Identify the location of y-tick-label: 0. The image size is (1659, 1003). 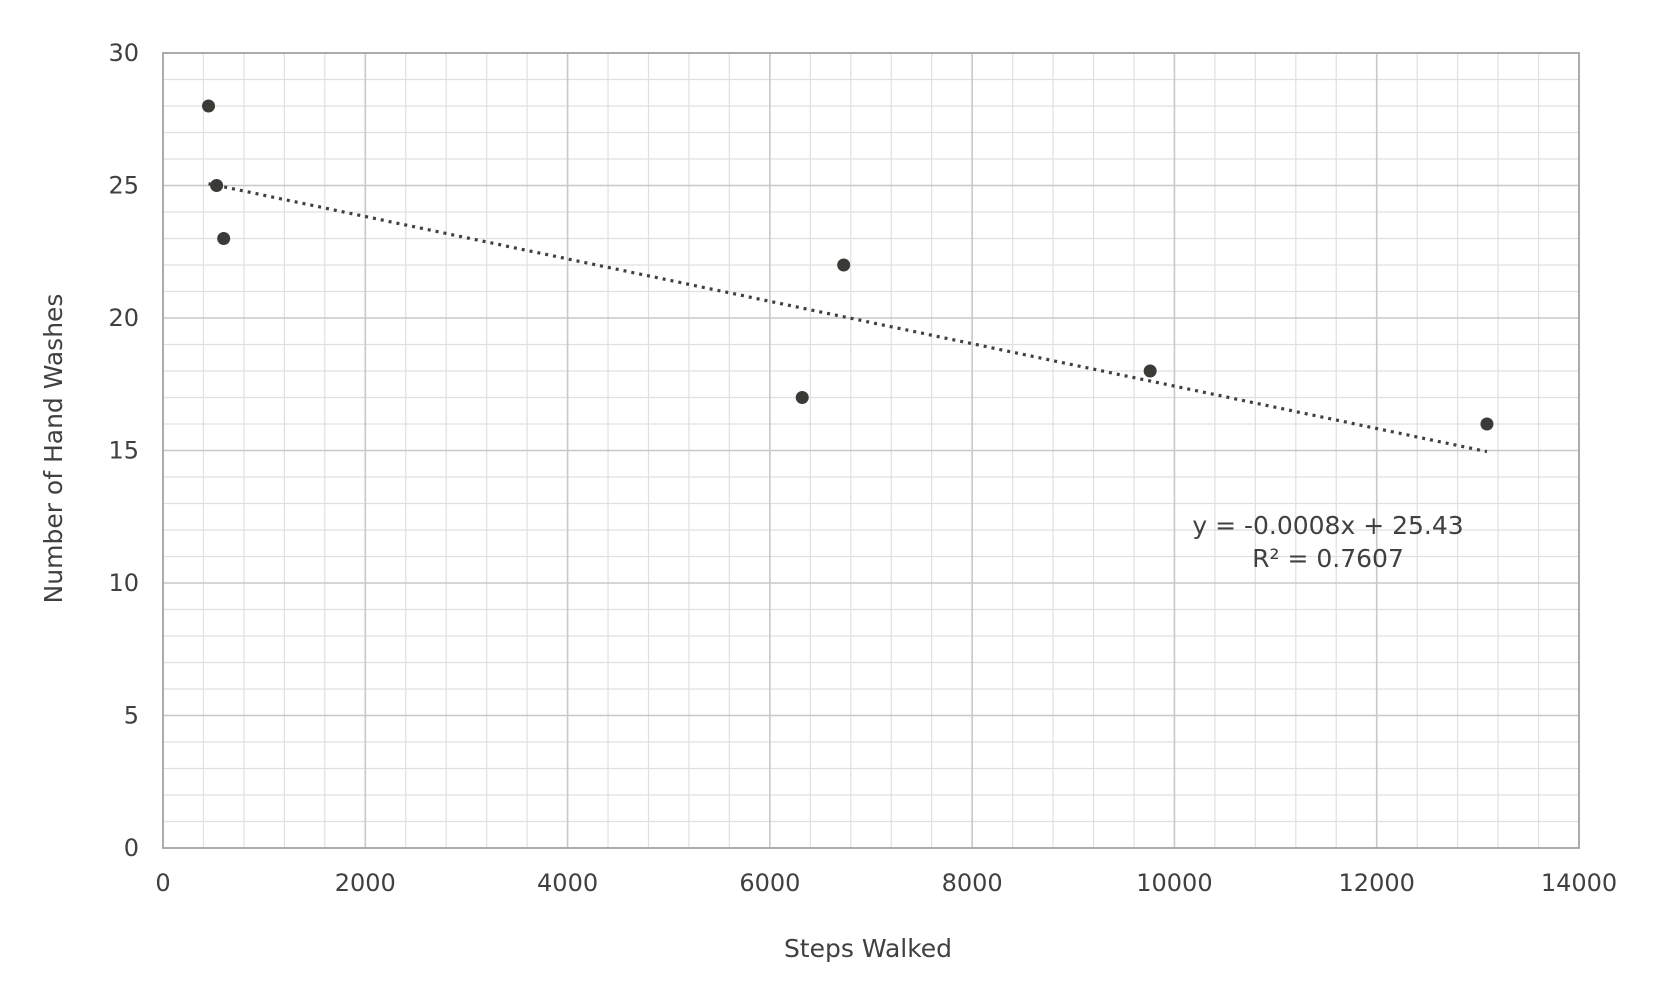
(131, 848).